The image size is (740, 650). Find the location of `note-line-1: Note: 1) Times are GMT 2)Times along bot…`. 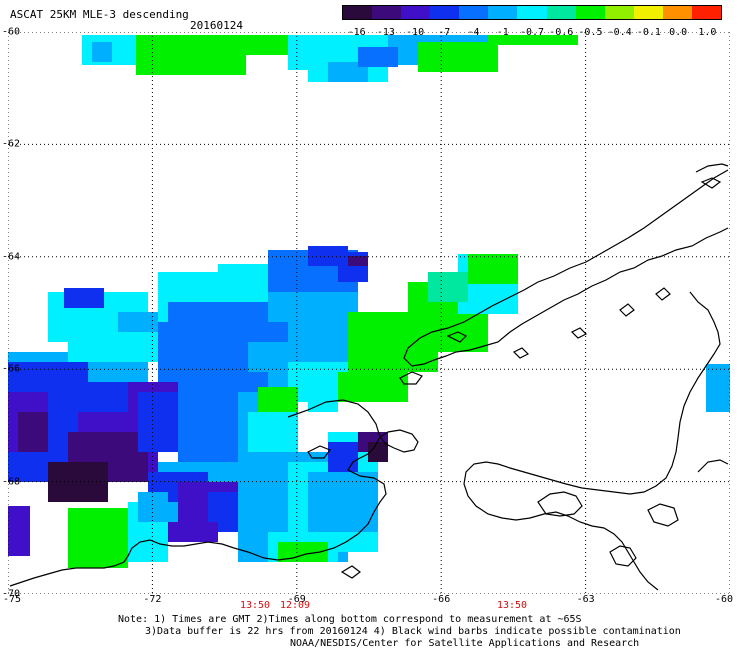

note-line-1: Note: 1) Times are GMT 2)Times along bot… is located at coordinates (350, 619).